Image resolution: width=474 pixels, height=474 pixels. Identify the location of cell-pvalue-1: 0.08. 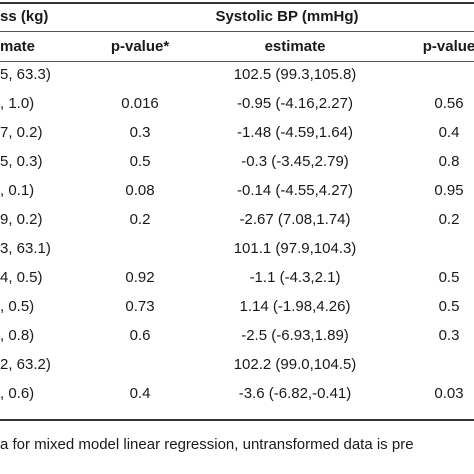
(140, 190).